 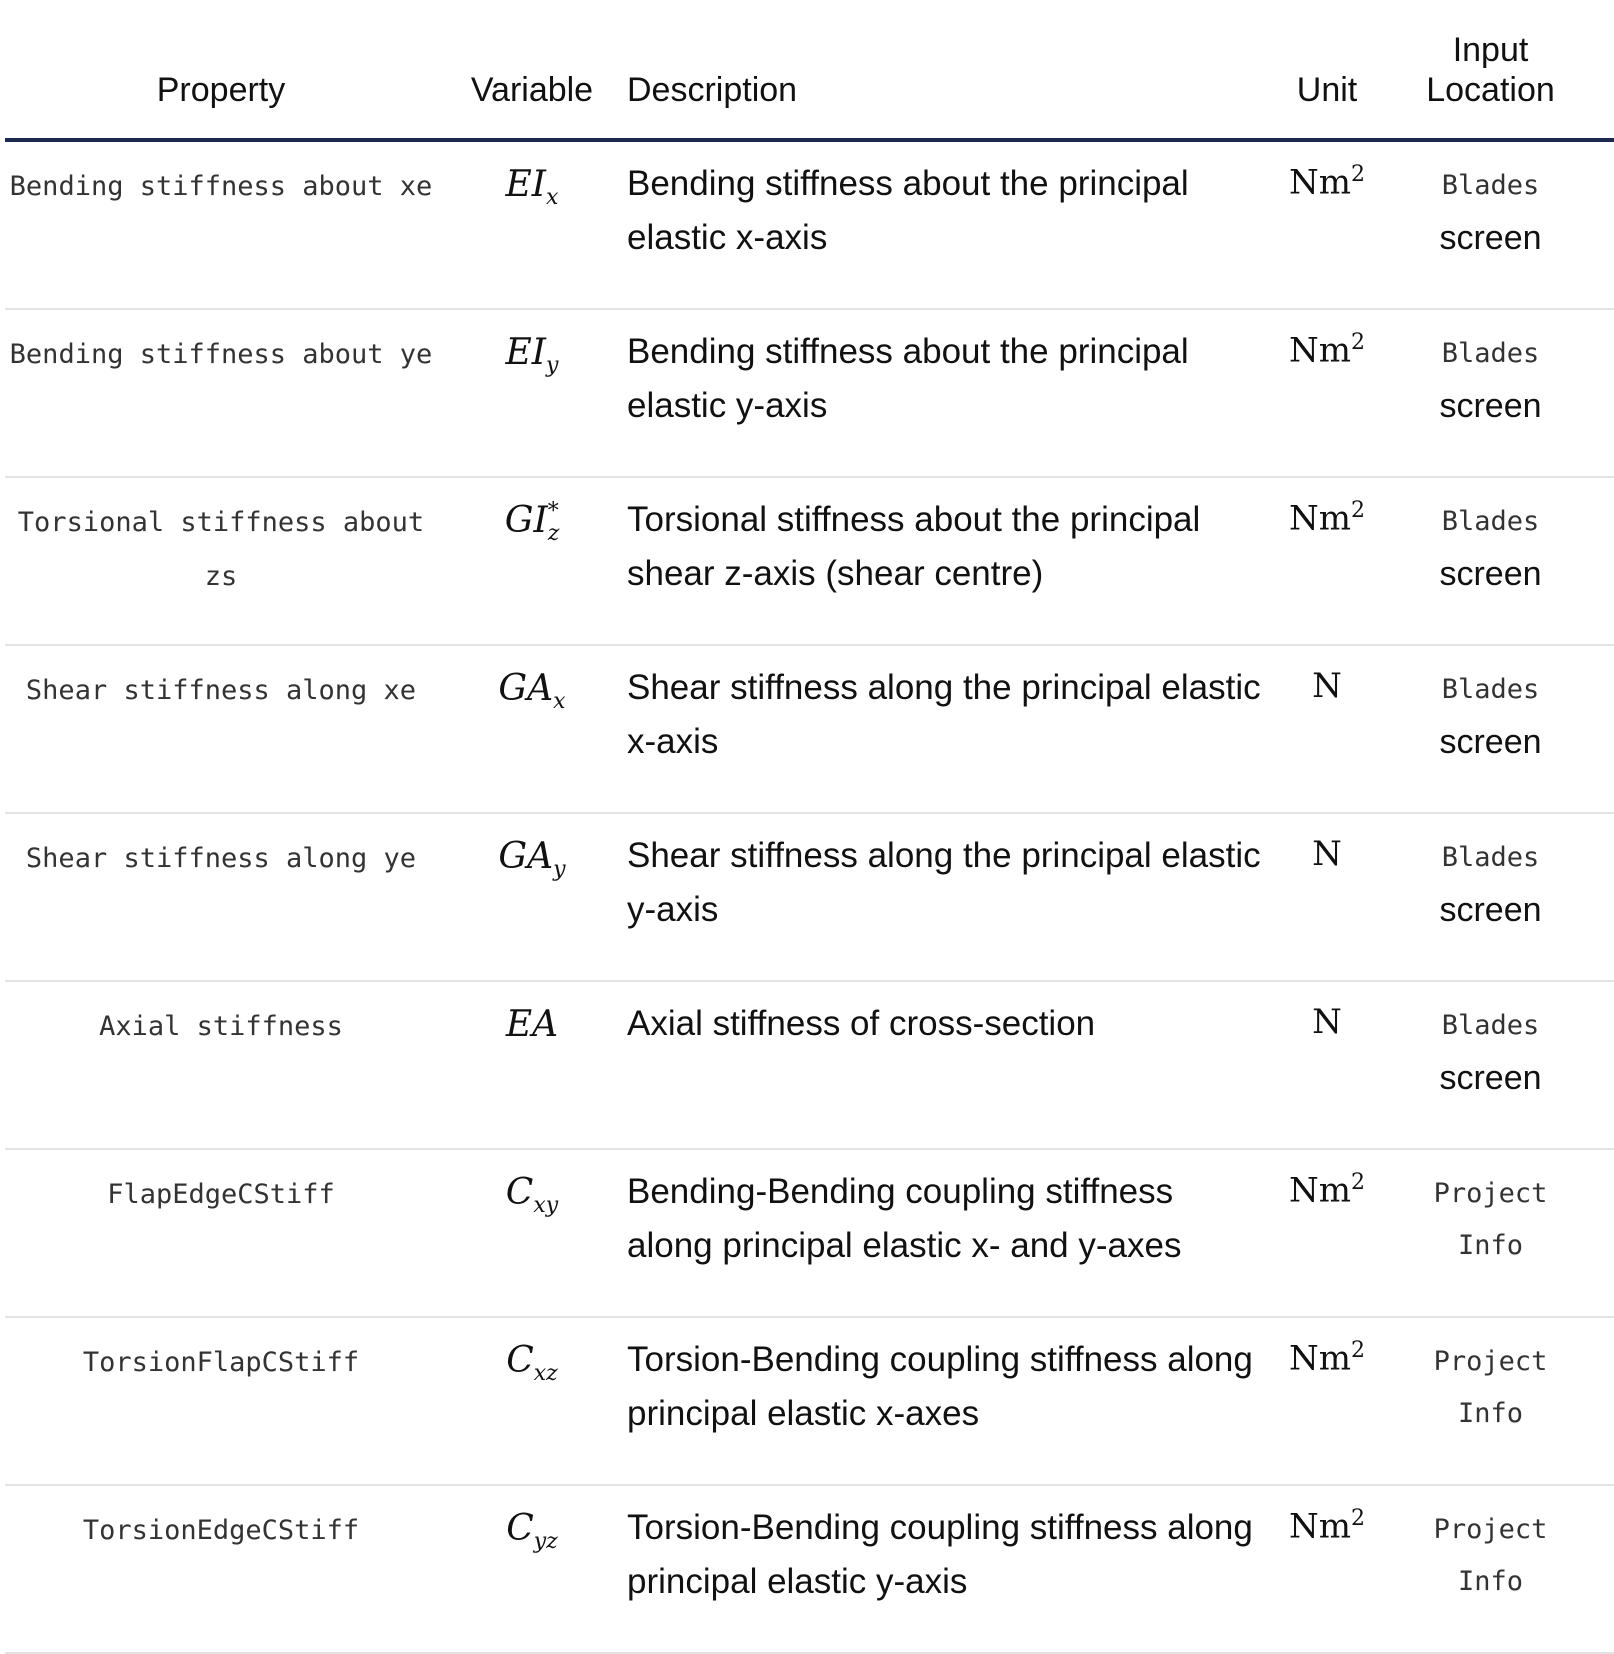 What do you see at coordinates (1327, 71) in the screenshot?
I see `header-unit: Unit` at bounding box center [1327, 71].